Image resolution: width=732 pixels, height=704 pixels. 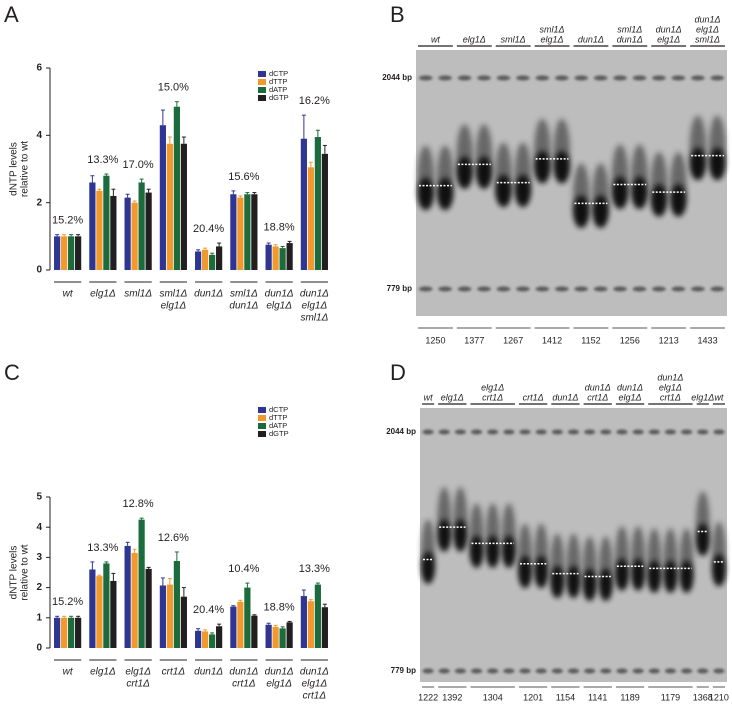 I want to click on length-value: 1179, so click(x=670, y=697).